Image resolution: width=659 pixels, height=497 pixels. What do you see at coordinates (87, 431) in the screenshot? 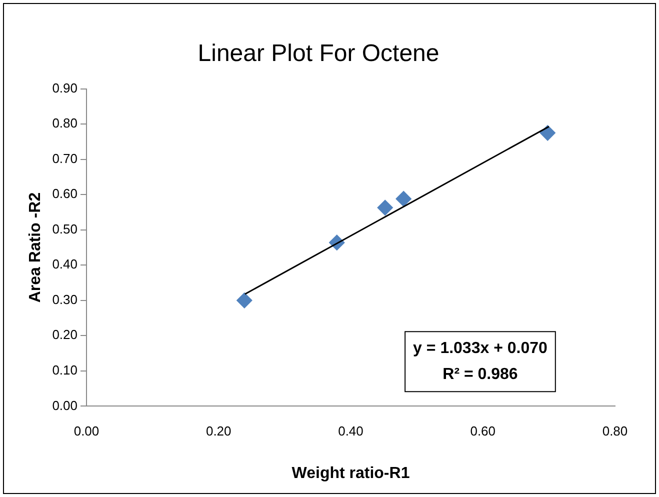
I see `x-tick-label: 0.00` at bounding box center [87, 431].